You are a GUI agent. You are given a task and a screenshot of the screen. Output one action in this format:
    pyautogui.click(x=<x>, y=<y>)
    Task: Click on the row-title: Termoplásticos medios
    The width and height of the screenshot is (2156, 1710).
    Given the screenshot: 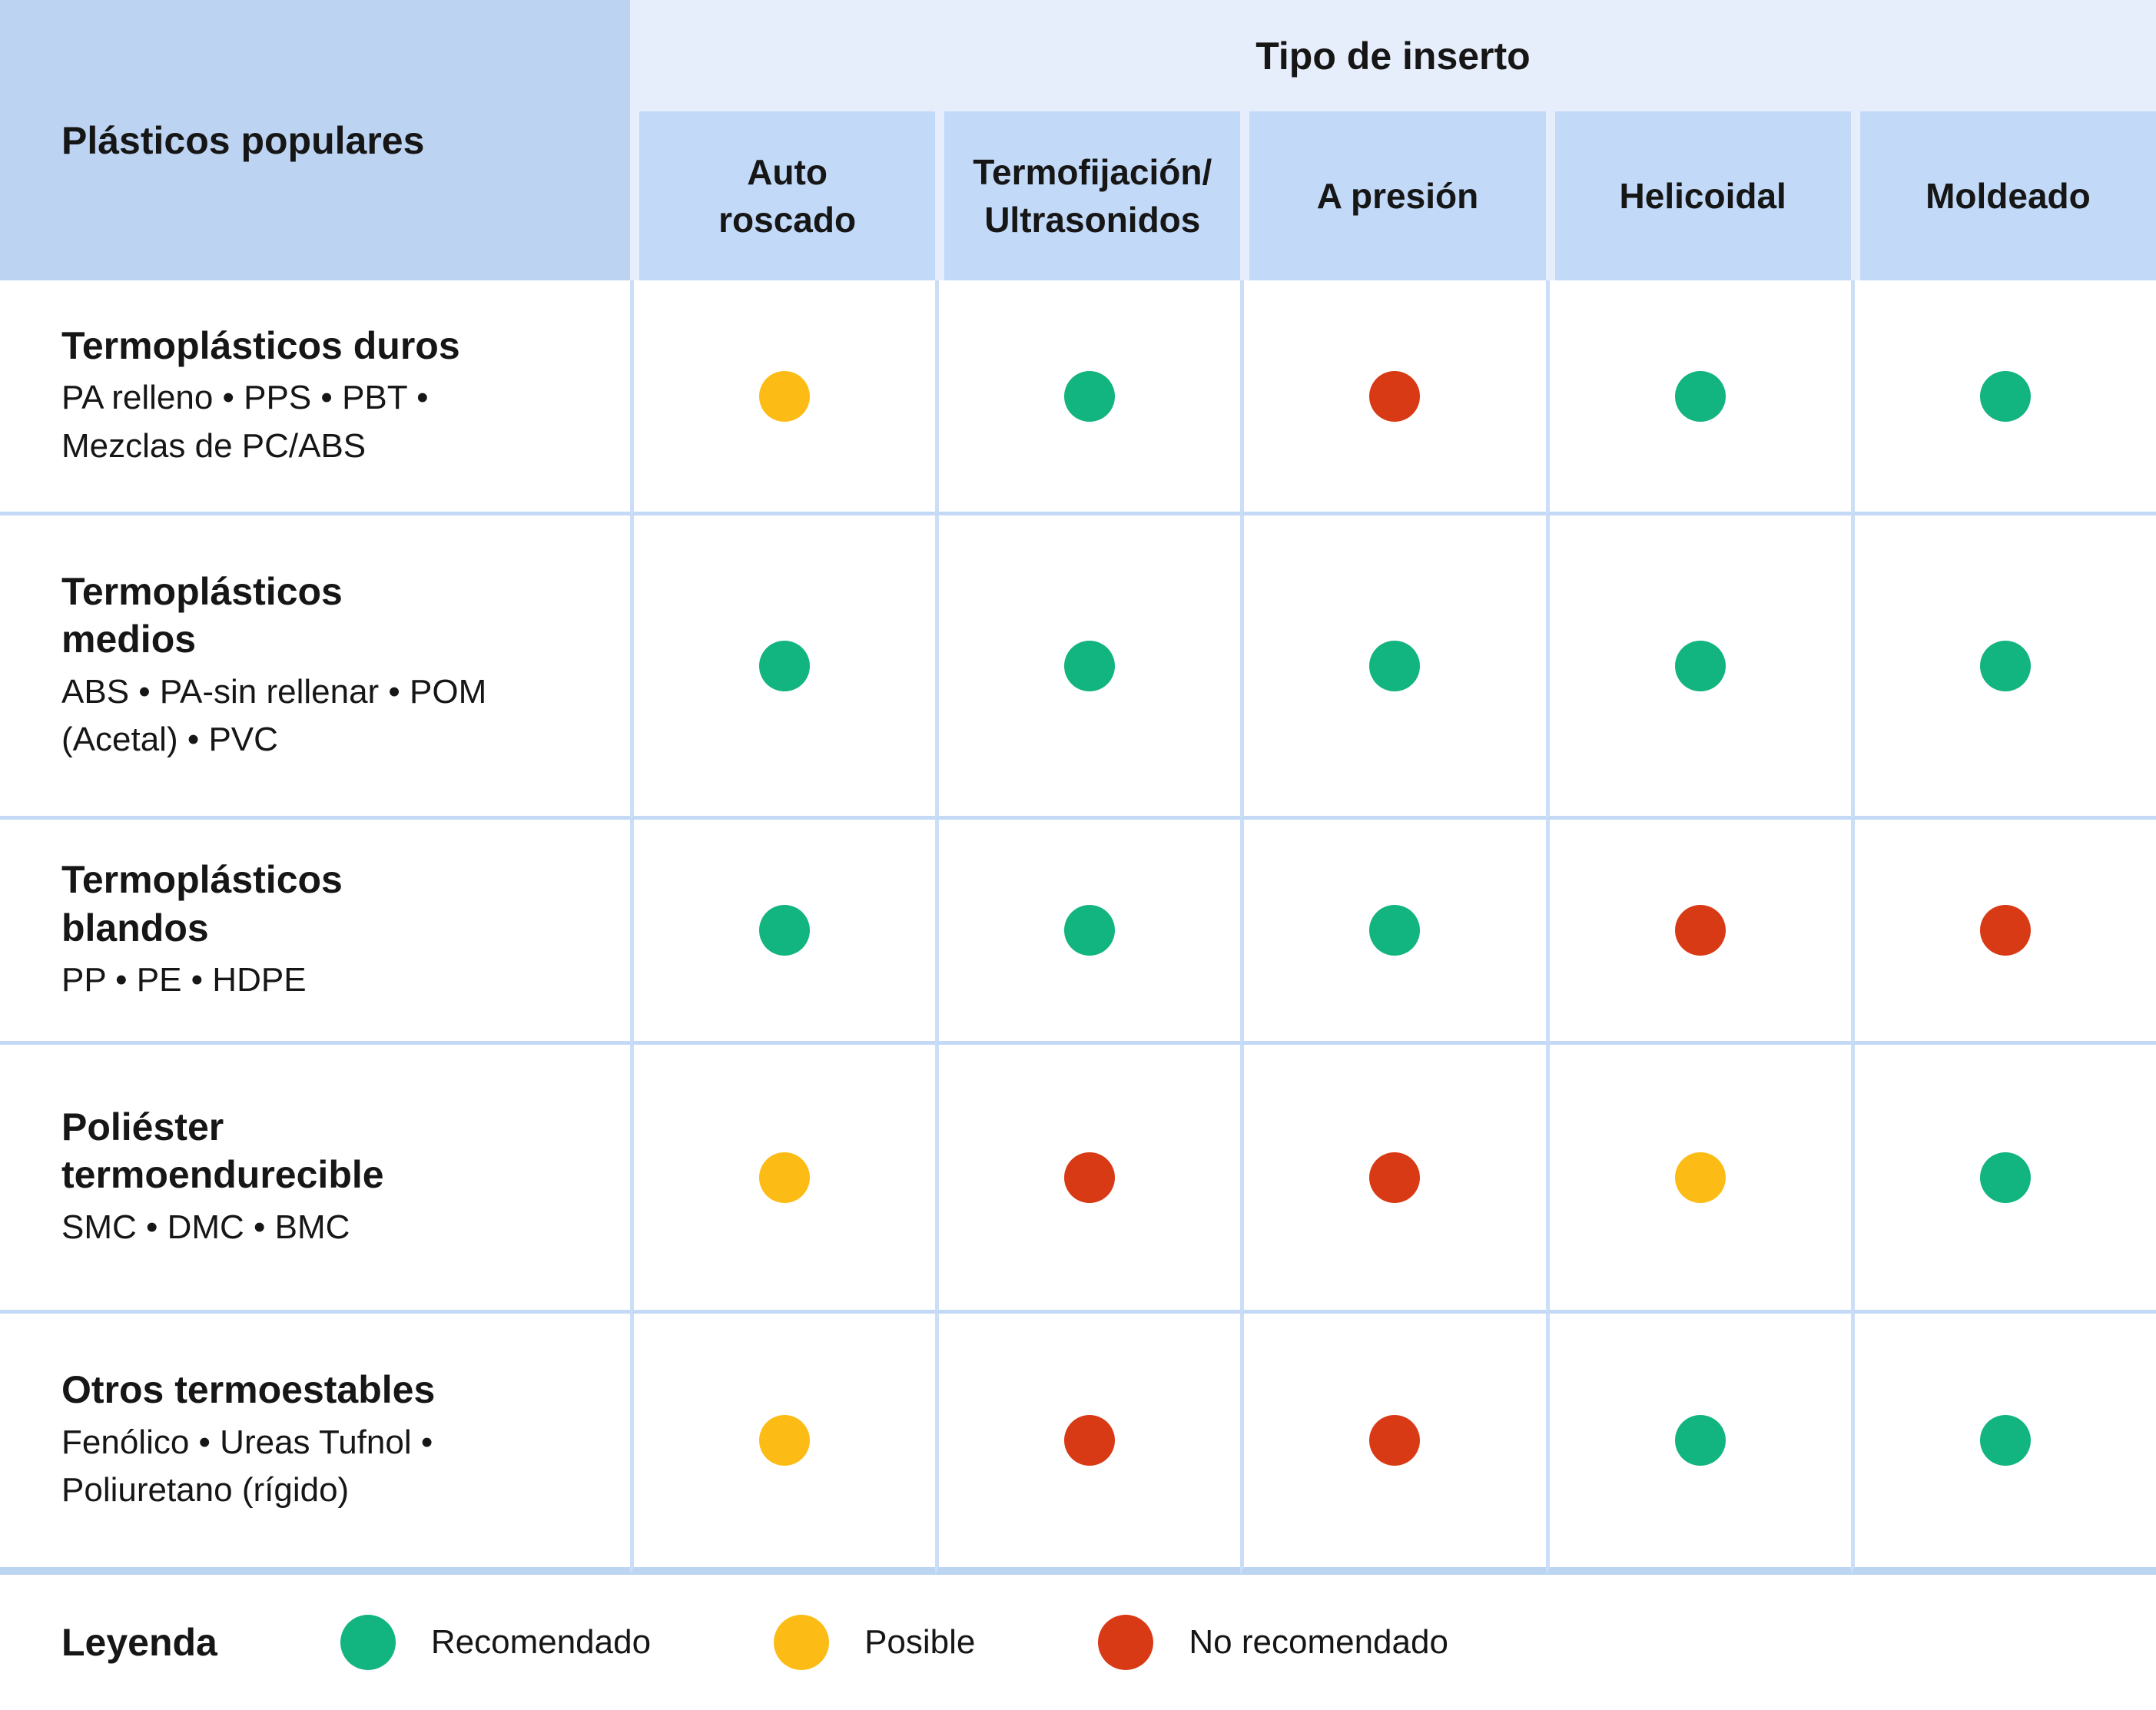 What is the action you would take?
    pyautogui.click(x=202, y=615)
    